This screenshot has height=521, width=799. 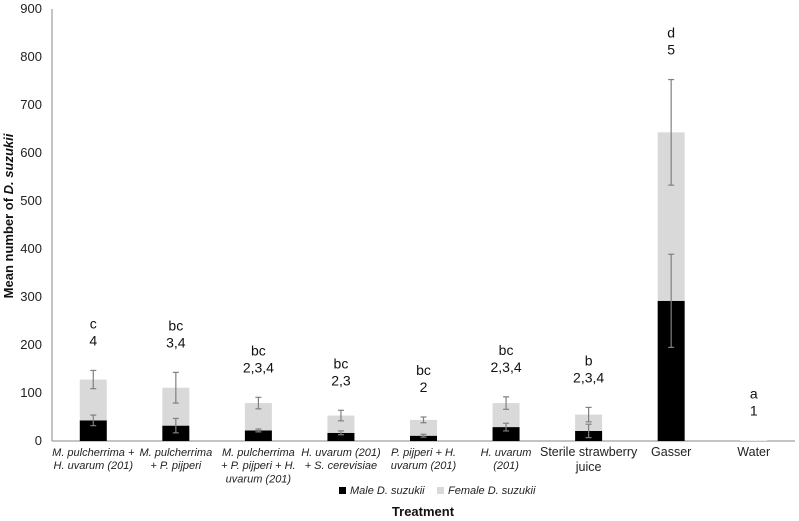 What do you see at coordinates (31, 200) in the screenshot?
I see `y-tick-label: 500` at bounding box center [31, 200].